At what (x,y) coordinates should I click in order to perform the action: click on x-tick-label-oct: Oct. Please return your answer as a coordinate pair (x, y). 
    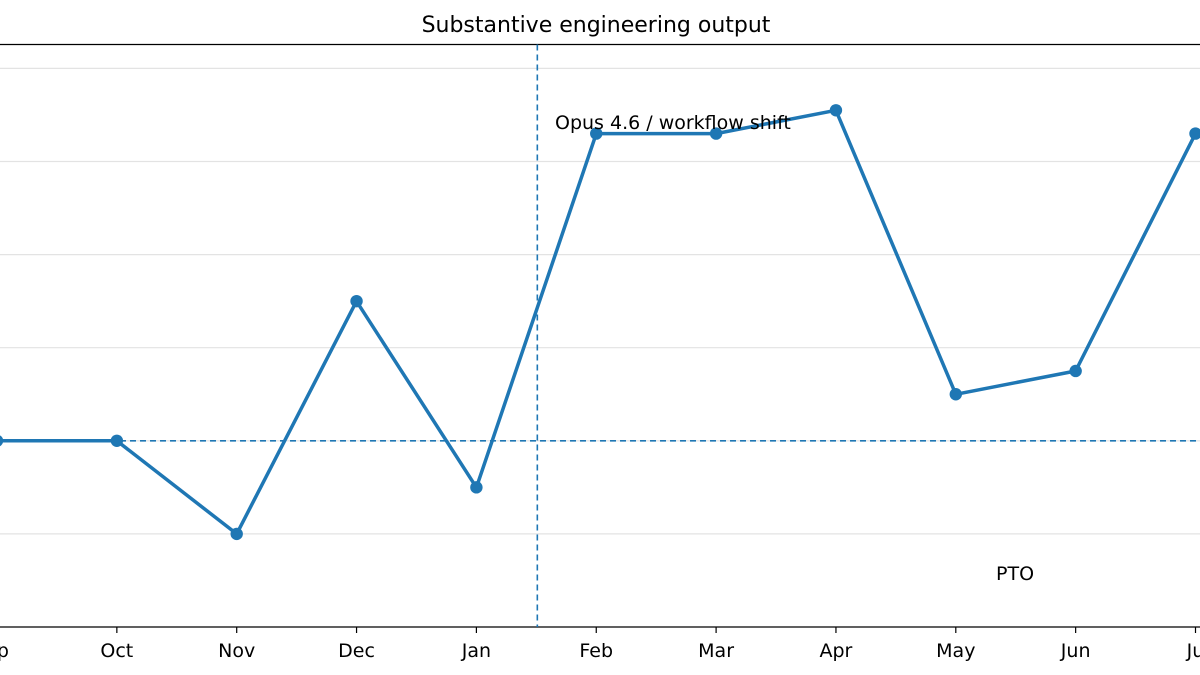
    Looking at the image, I should click on (116, 651).